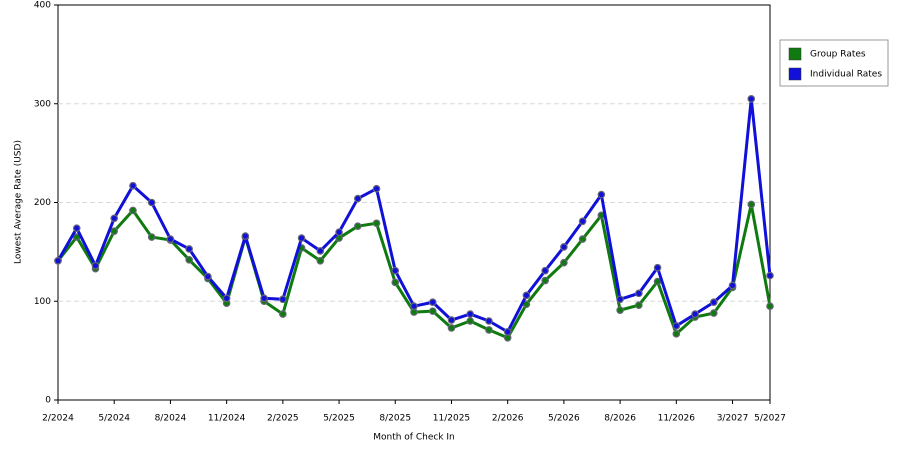 The height and width of the screenshot is (450, 900). Describe the element at coordinates (19, 202) in the screenshot. I see `y-axis-label: Lowest Average Rate (USD)` at that location.